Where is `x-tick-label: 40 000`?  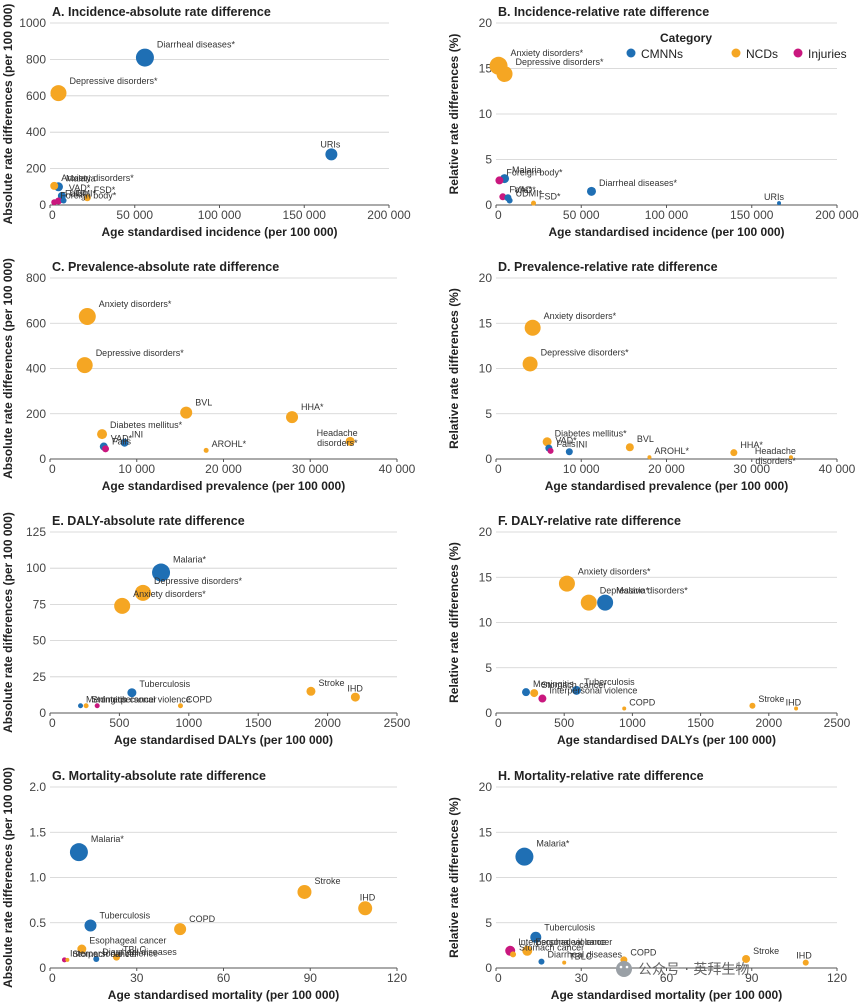 x-tick-label: 40 000 is located at coordinates (837, 469).